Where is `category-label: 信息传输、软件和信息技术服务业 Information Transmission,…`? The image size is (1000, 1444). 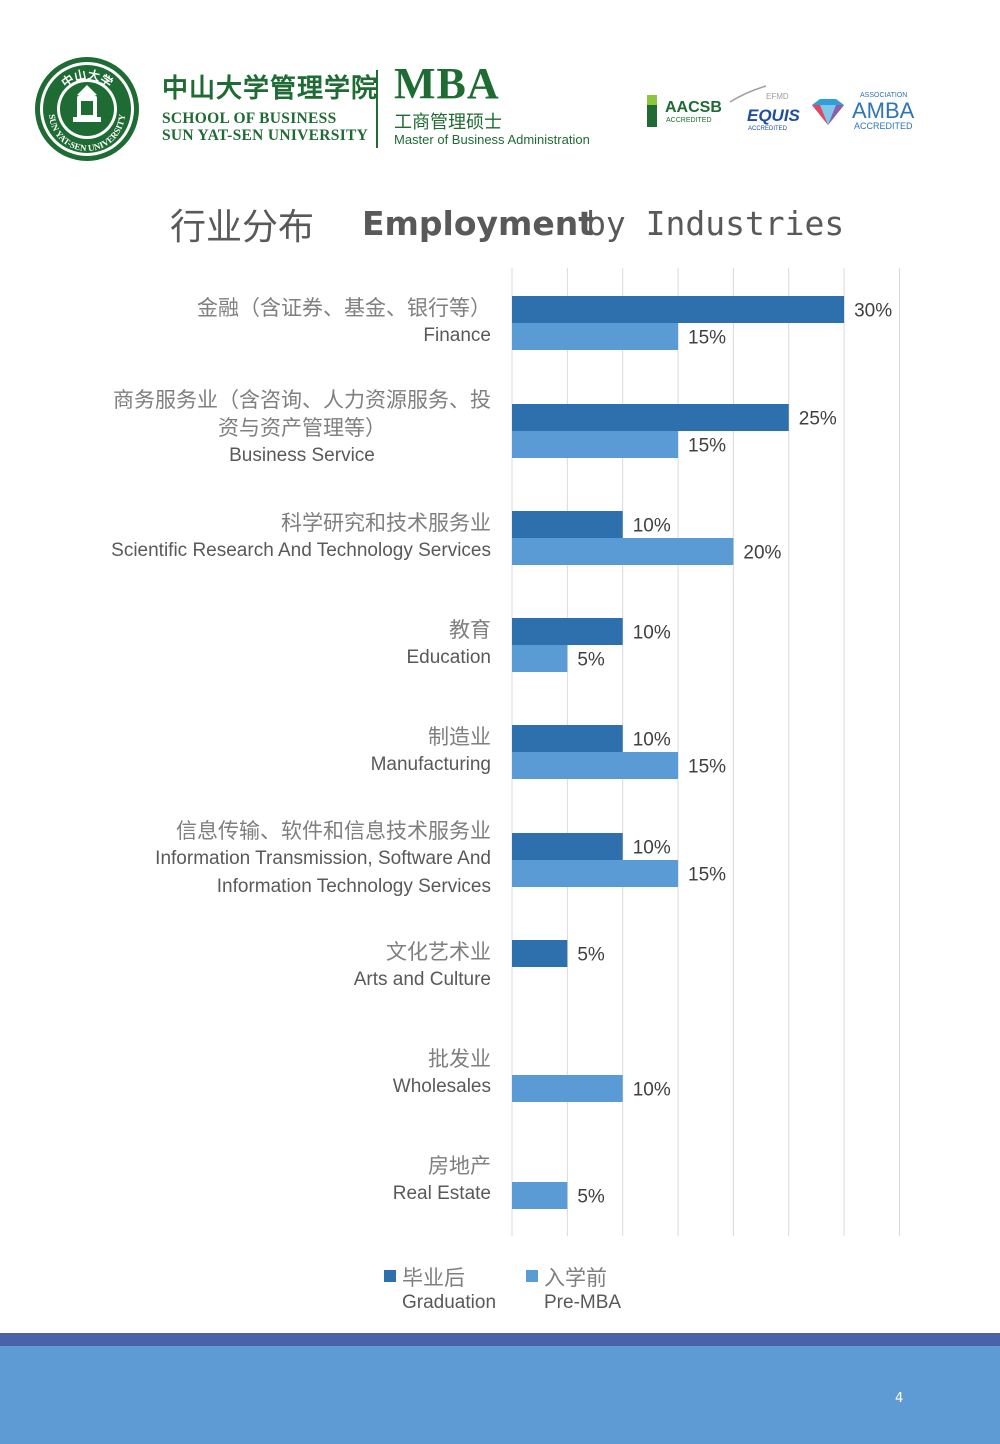 category-label: 信息传输、软件和信息技术服务业 Information Transmission,… is located at coordinates (323, 859).